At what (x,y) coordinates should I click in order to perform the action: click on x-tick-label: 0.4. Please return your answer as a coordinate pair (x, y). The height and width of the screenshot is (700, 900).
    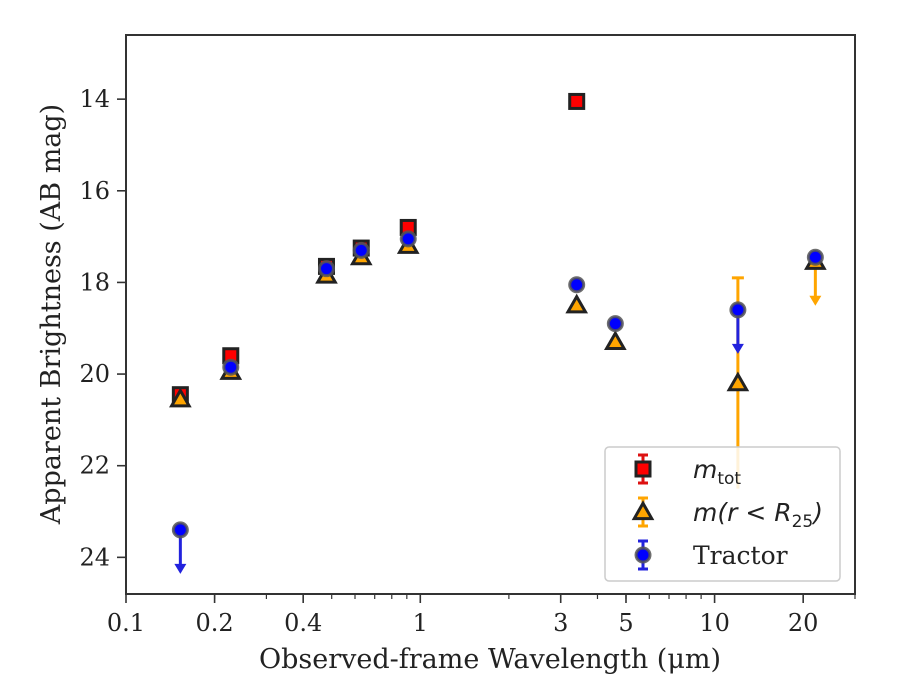
    Looking at the image, I should click on (303, 623).